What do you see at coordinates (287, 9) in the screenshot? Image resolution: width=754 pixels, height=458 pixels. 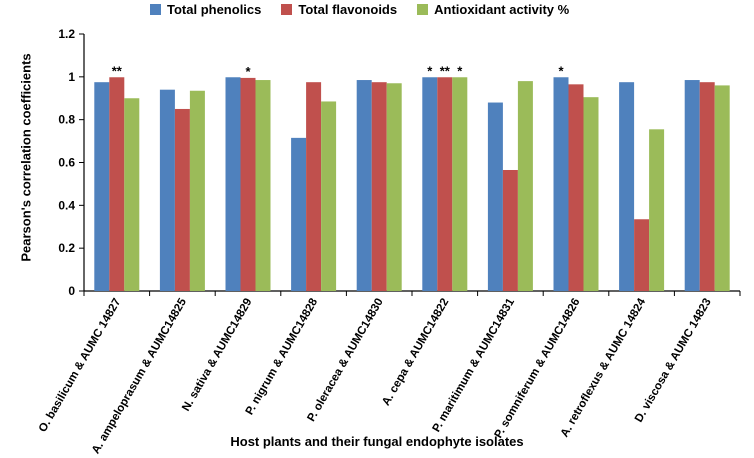 I see `legend-swatch-total-flavonoids` at bounding box center [287, 9].